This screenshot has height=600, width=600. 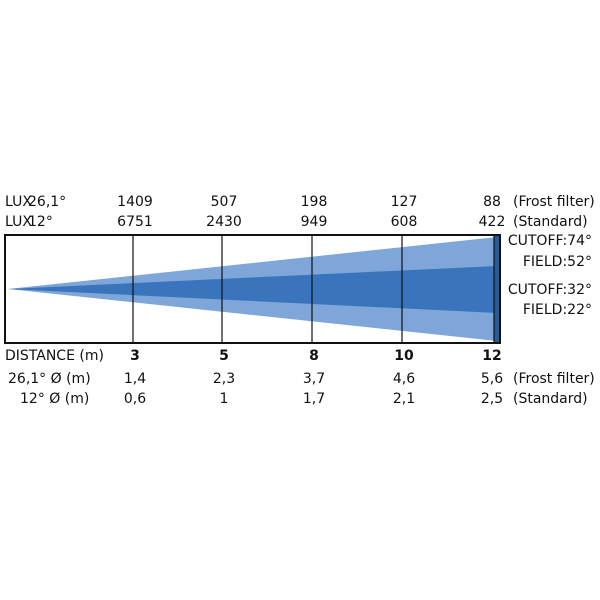 What do you see at coordinates (404, 222) in the screenshot?
I see `lux-value: 608` at bounding box center [404, 222].